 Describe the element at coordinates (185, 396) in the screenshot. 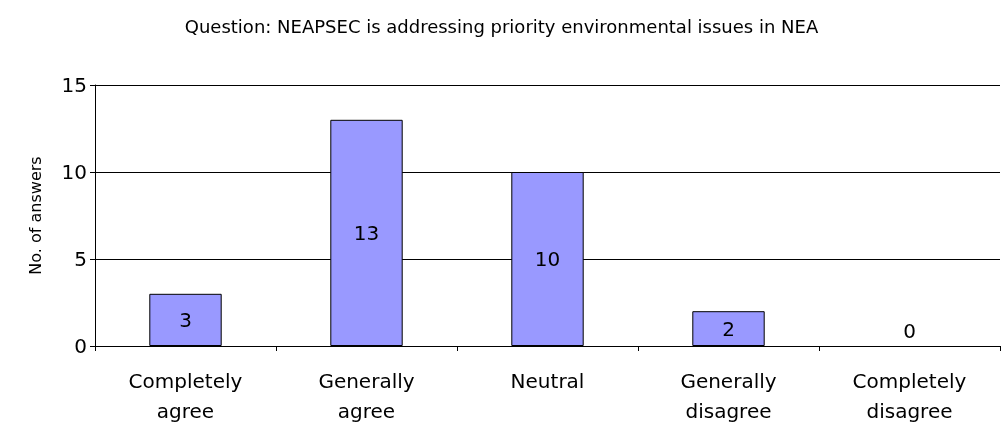

I see `x-tick-label: Completely agree` at that location.